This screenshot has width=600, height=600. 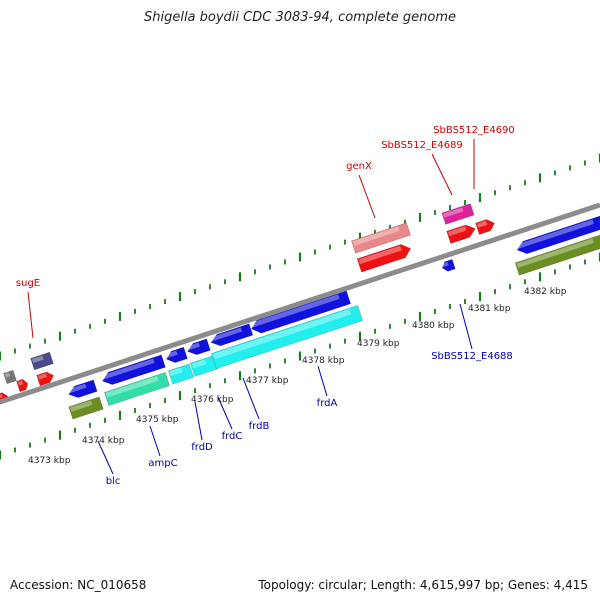 What do you see at coordinates (28, 283) in the screenshot?
I see `gene-label: sugE` at bounding box center [28, 283].